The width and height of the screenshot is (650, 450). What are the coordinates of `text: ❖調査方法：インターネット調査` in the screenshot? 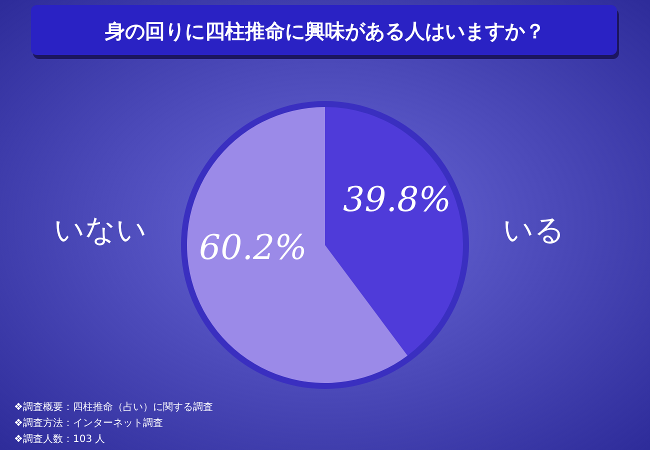 It's located at (88, 423).